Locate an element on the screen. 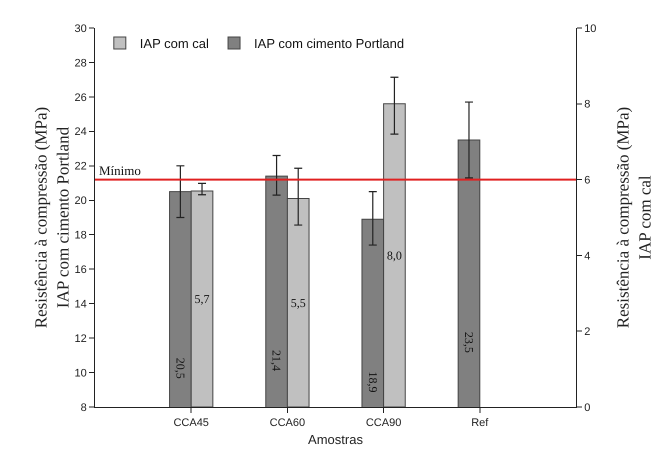 The image size is (671, 455). y2-tick-label: 0 is located at coordinates (587, 408).